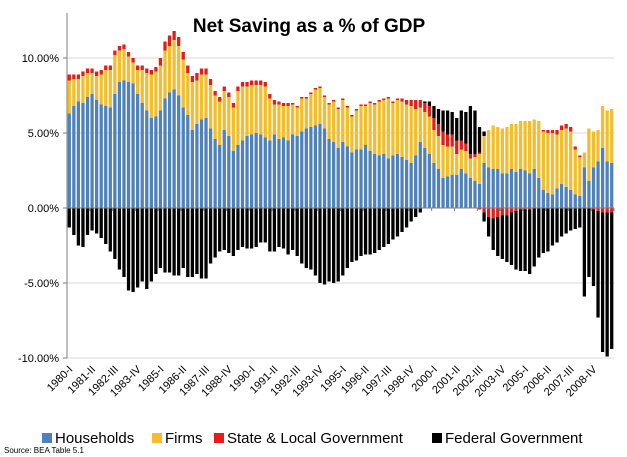 This screenshot has height=457, width=627. Describe the element at coordinates (43, 209) in the screenshot. I see `y-tick-label: 0.00%` at that location.